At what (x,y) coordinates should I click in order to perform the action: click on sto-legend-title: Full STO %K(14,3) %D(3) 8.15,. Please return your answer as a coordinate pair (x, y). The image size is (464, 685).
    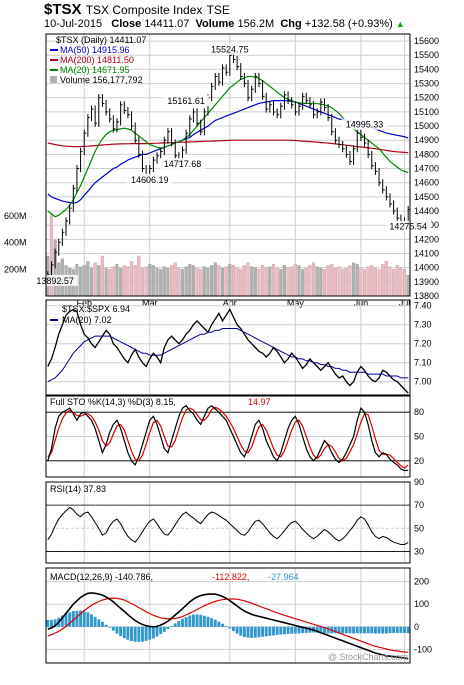
    Looking at the image, I should click on (113, 402).